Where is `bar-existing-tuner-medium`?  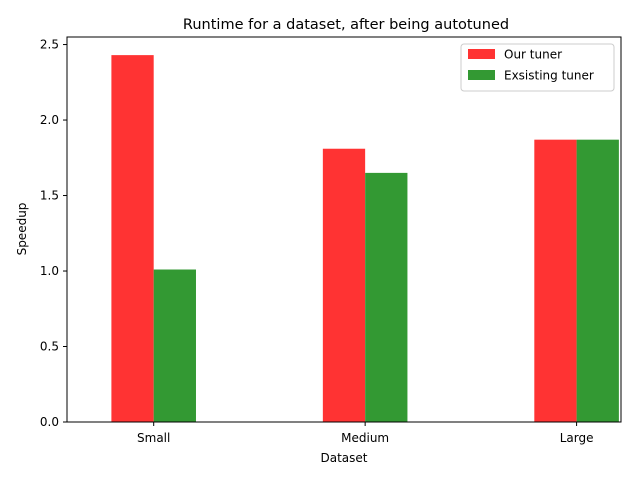 bar-existing-tuner-medium is located at coordinates (386, 297).